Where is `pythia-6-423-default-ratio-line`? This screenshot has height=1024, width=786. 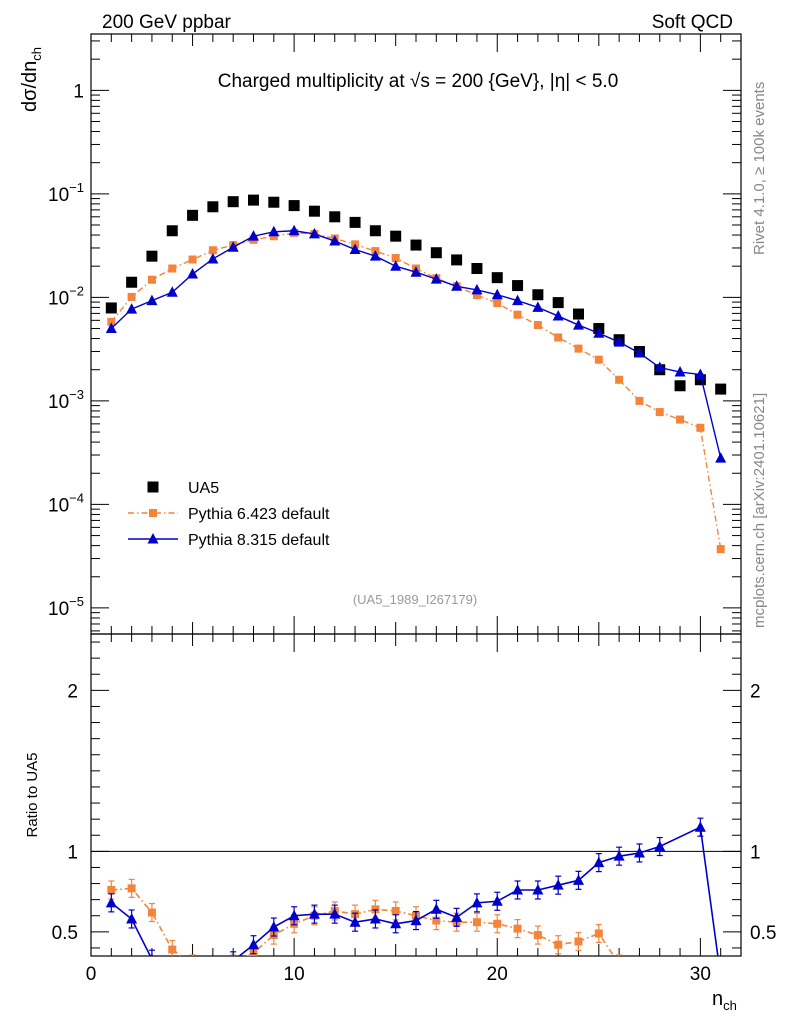 pythia-6-423-default-ratio-line is located at coordinates (363, 921).